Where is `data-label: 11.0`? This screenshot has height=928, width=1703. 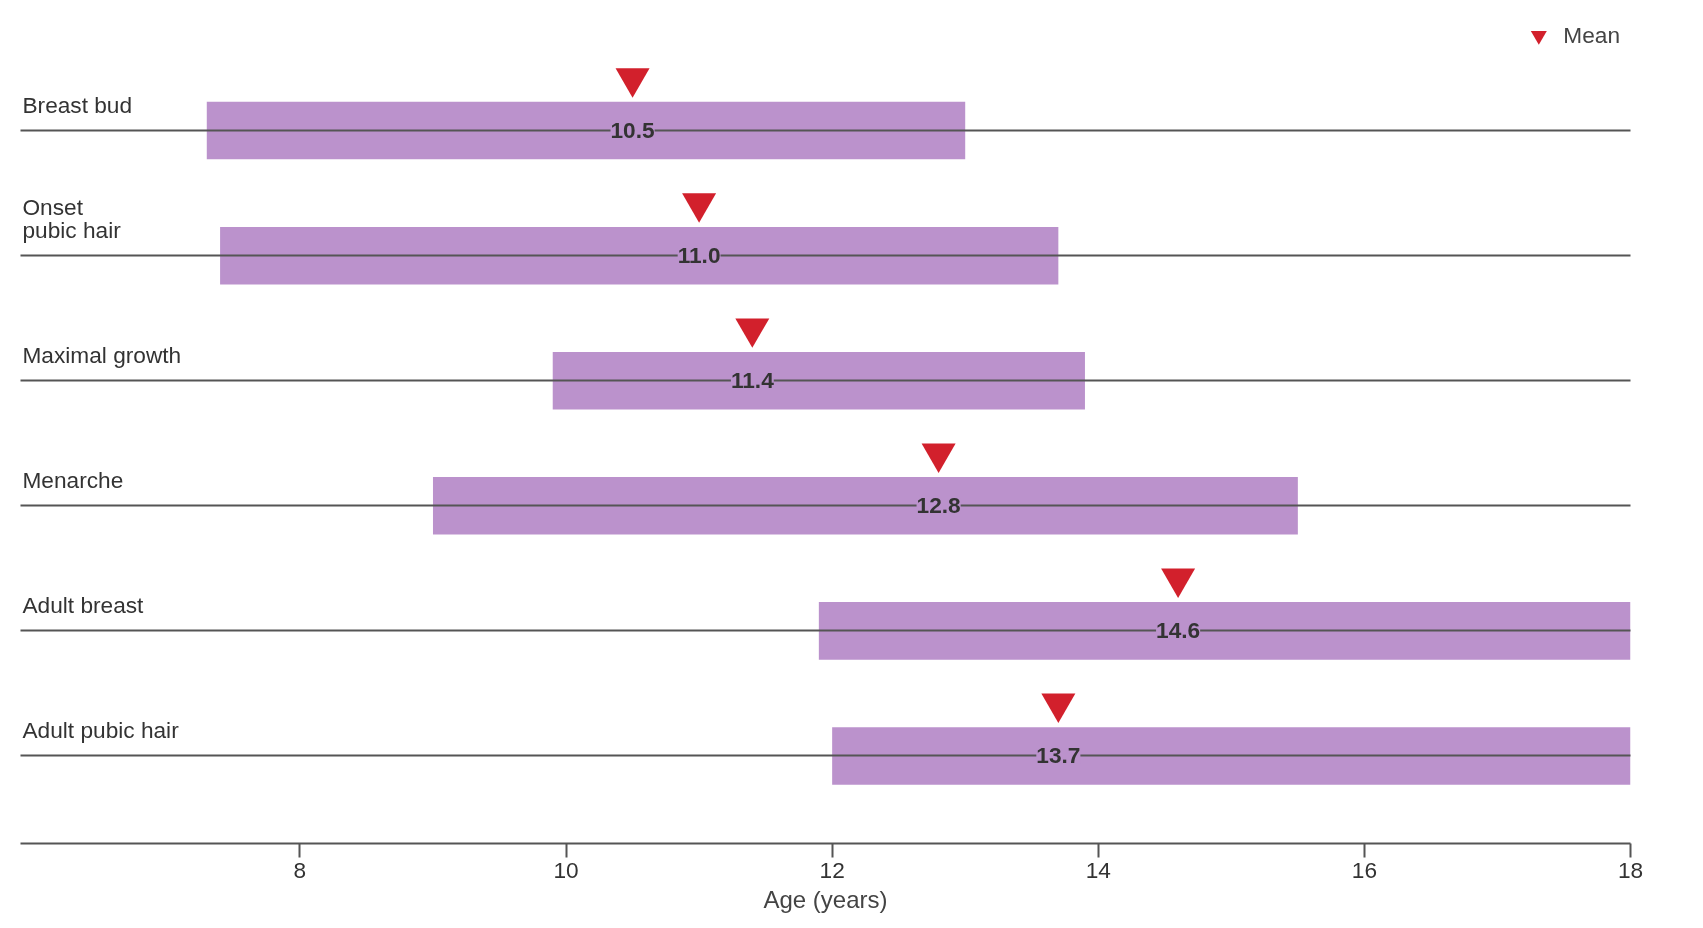 data-label: 11.0 is located at coordinates (699, 255).